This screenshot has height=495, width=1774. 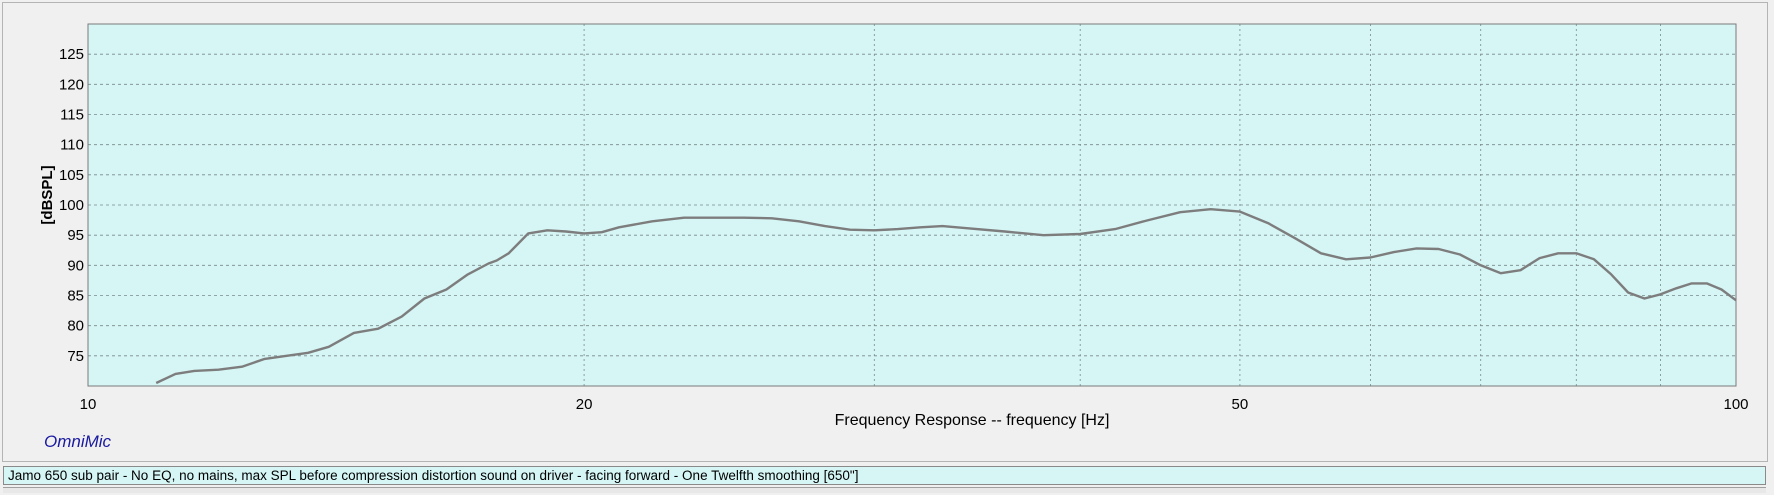 I want to click on y-tick-labels: 75 80 85 90 95 100 105 110 115 120 125, so click(x=71, y=205).